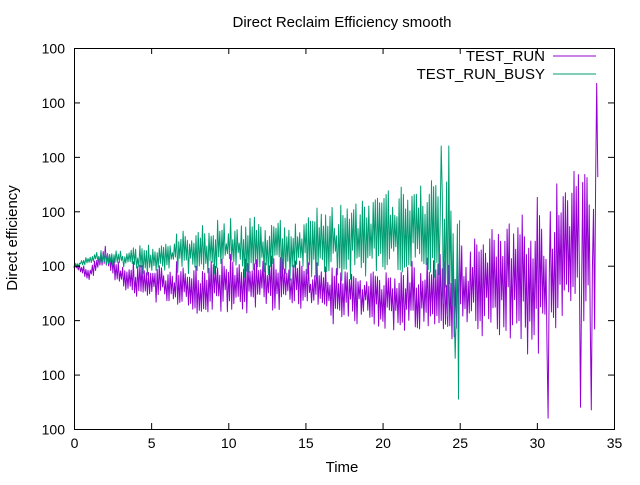  Describe the element at coordinates (460, 443) in the screenshot. I see `x-tick-label: 25` at that location.